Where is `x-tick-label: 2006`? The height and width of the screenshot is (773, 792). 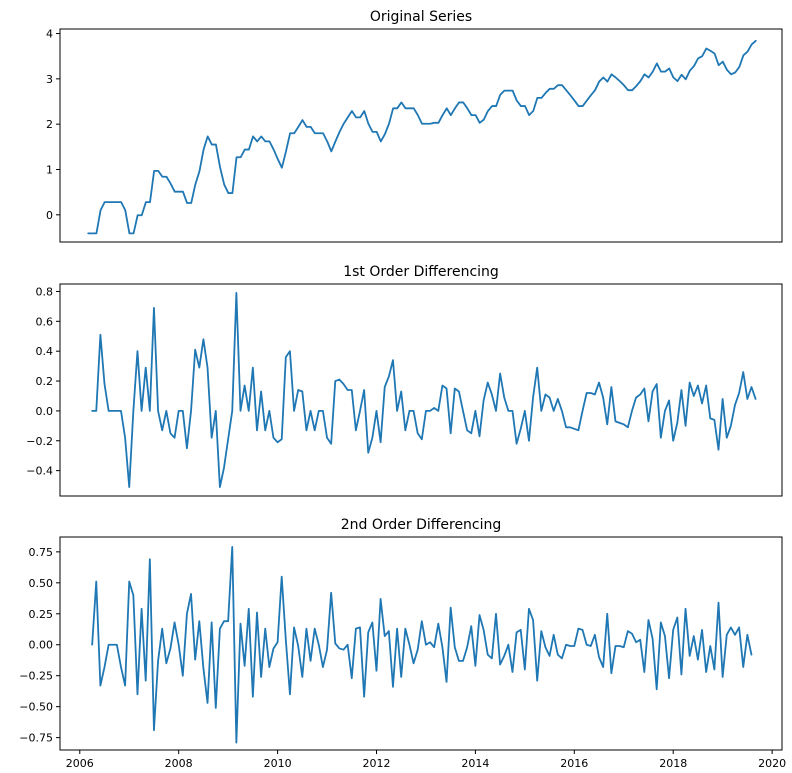 x-tick-label: 2006 is located at coordinates (80, 763).